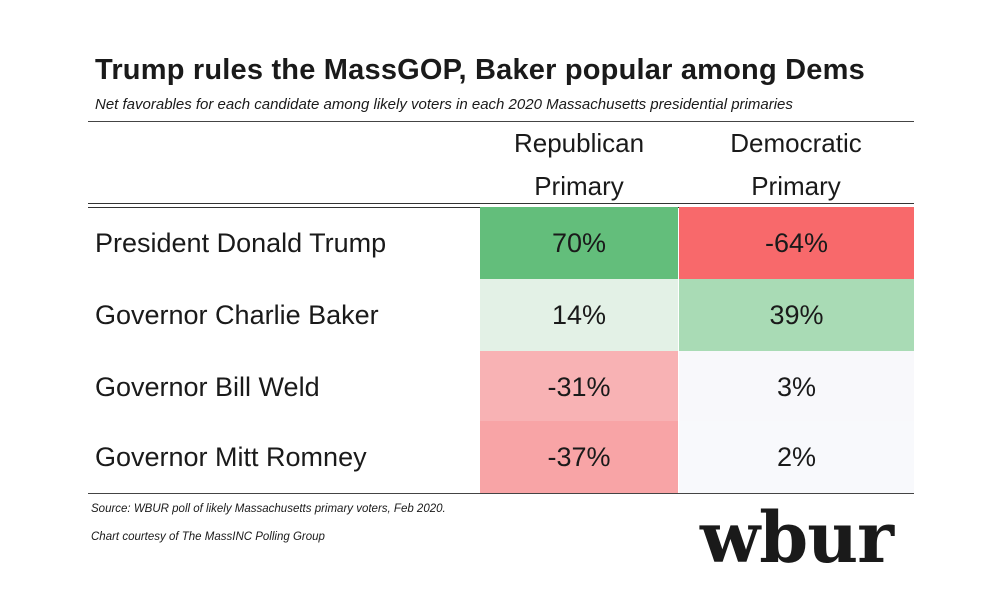 Image resolution: width=1000 pixels, height=616 pixels. I want to click on cell-republican: -31%, so click(579, 387).